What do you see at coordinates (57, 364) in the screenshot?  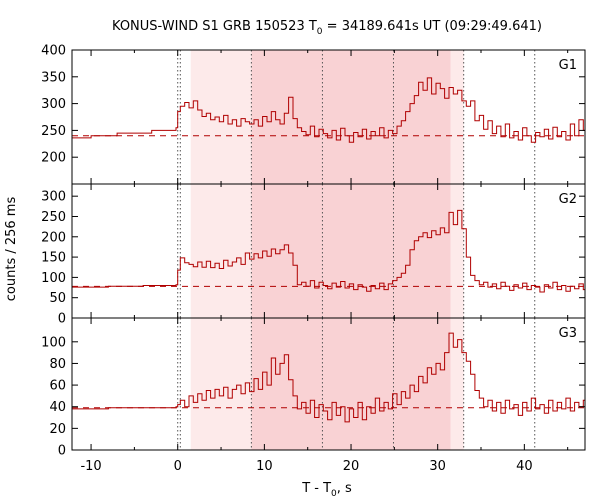 I see `y-tick-label: 80` at bounding box center [57, 364].